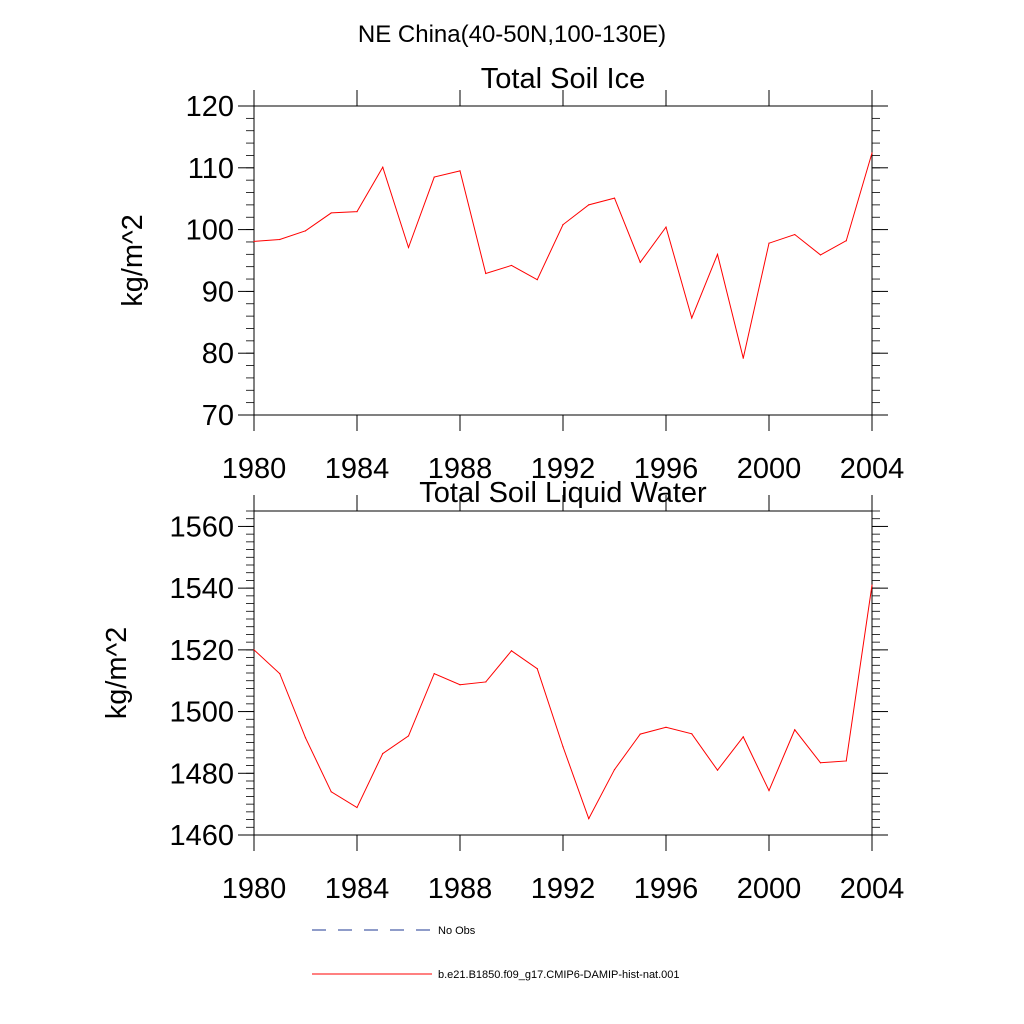  I want to click on y-tick-label: 70, so click(218, 416).